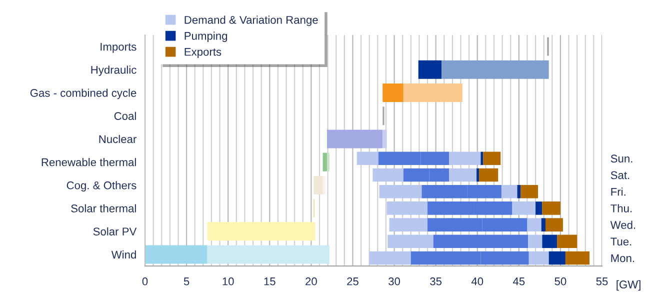 The height and width of the screenshot is (300, 648). I want to click on y-tick-label: Coal, so click(125, 116).